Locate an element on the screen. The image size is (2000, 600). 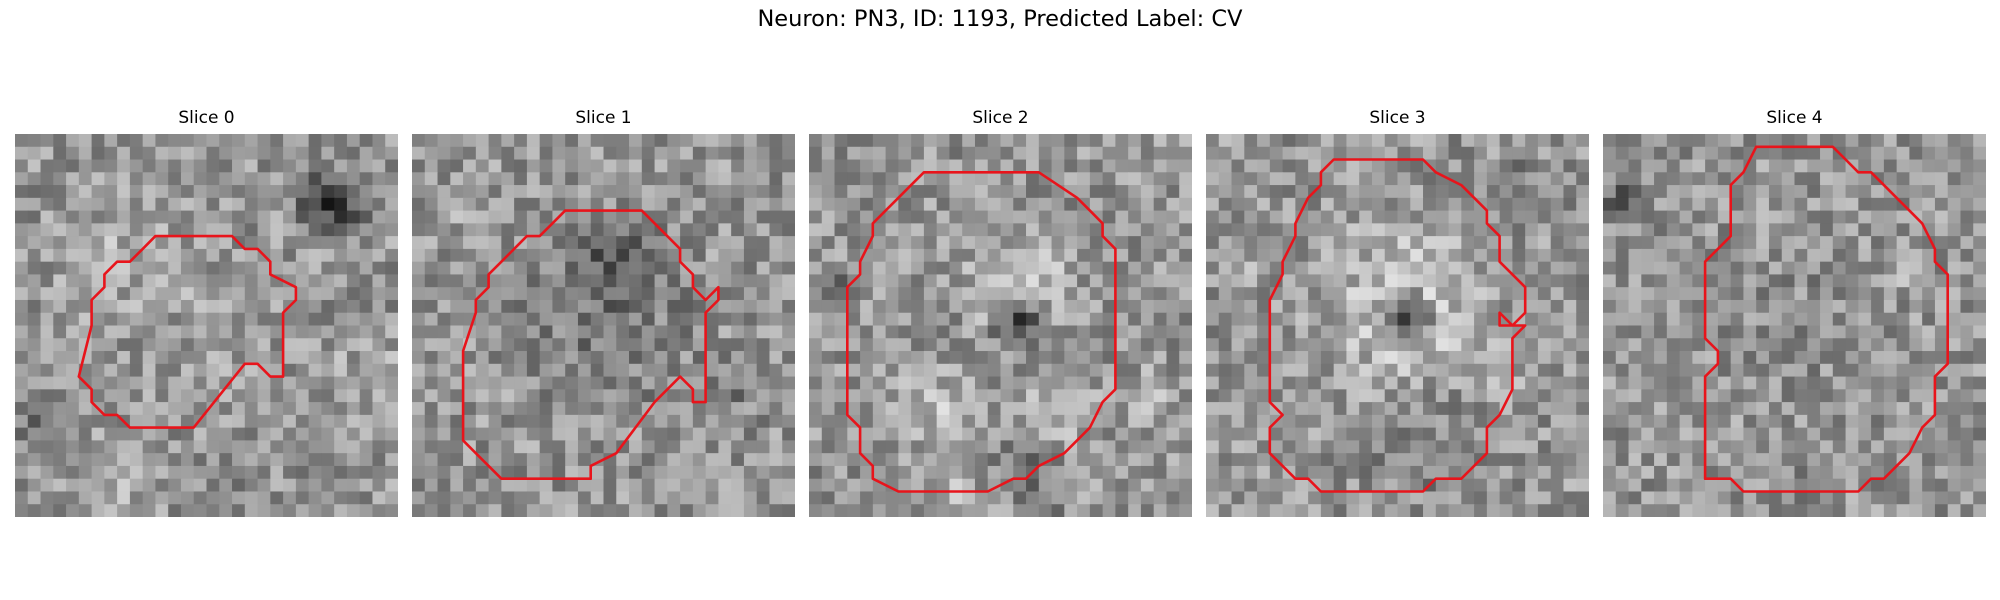
slice-1-pixels is located at coordinates (603, 325).